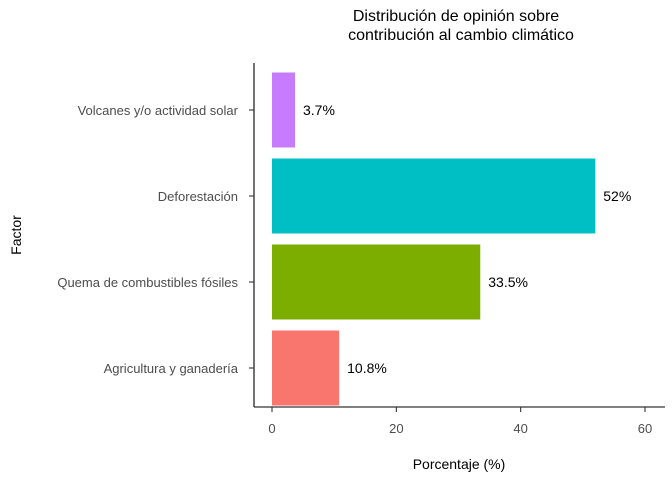  Describe the element at coordinates (459, 421) in the screenshot. I see `x-axis: 0 20 40 60` at that location.